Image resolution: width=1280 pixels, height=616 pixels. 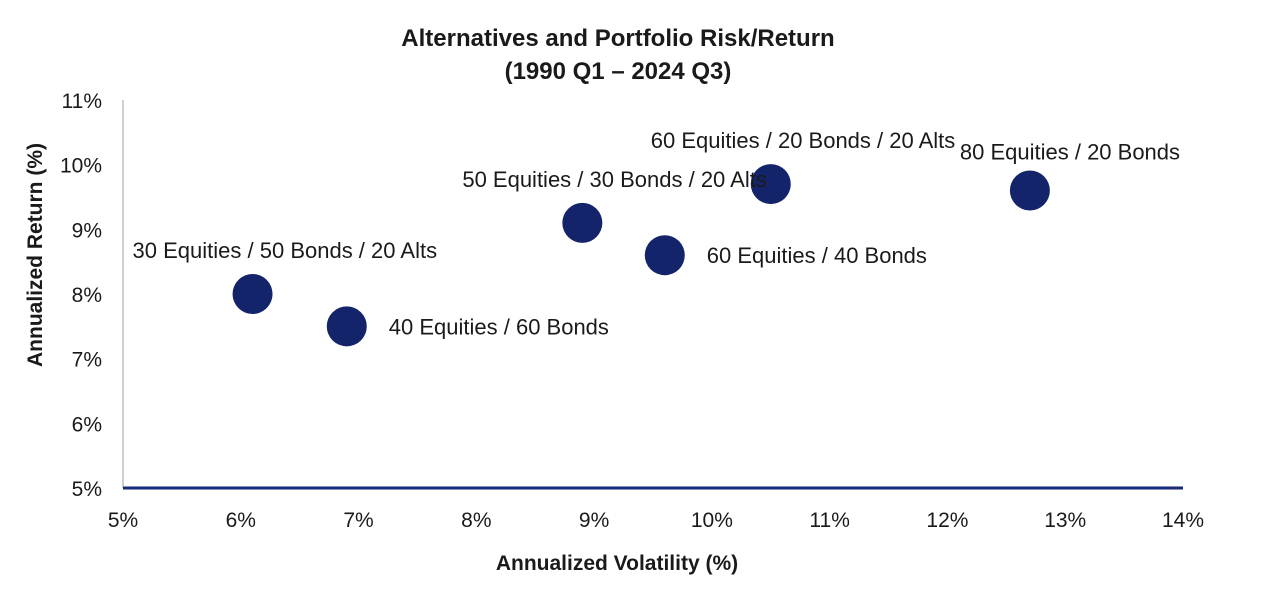 What do you see at coordinates (594, 520) in the screenshot?
I see `x-tick-label: 9%` at bounding box center [594, 520].